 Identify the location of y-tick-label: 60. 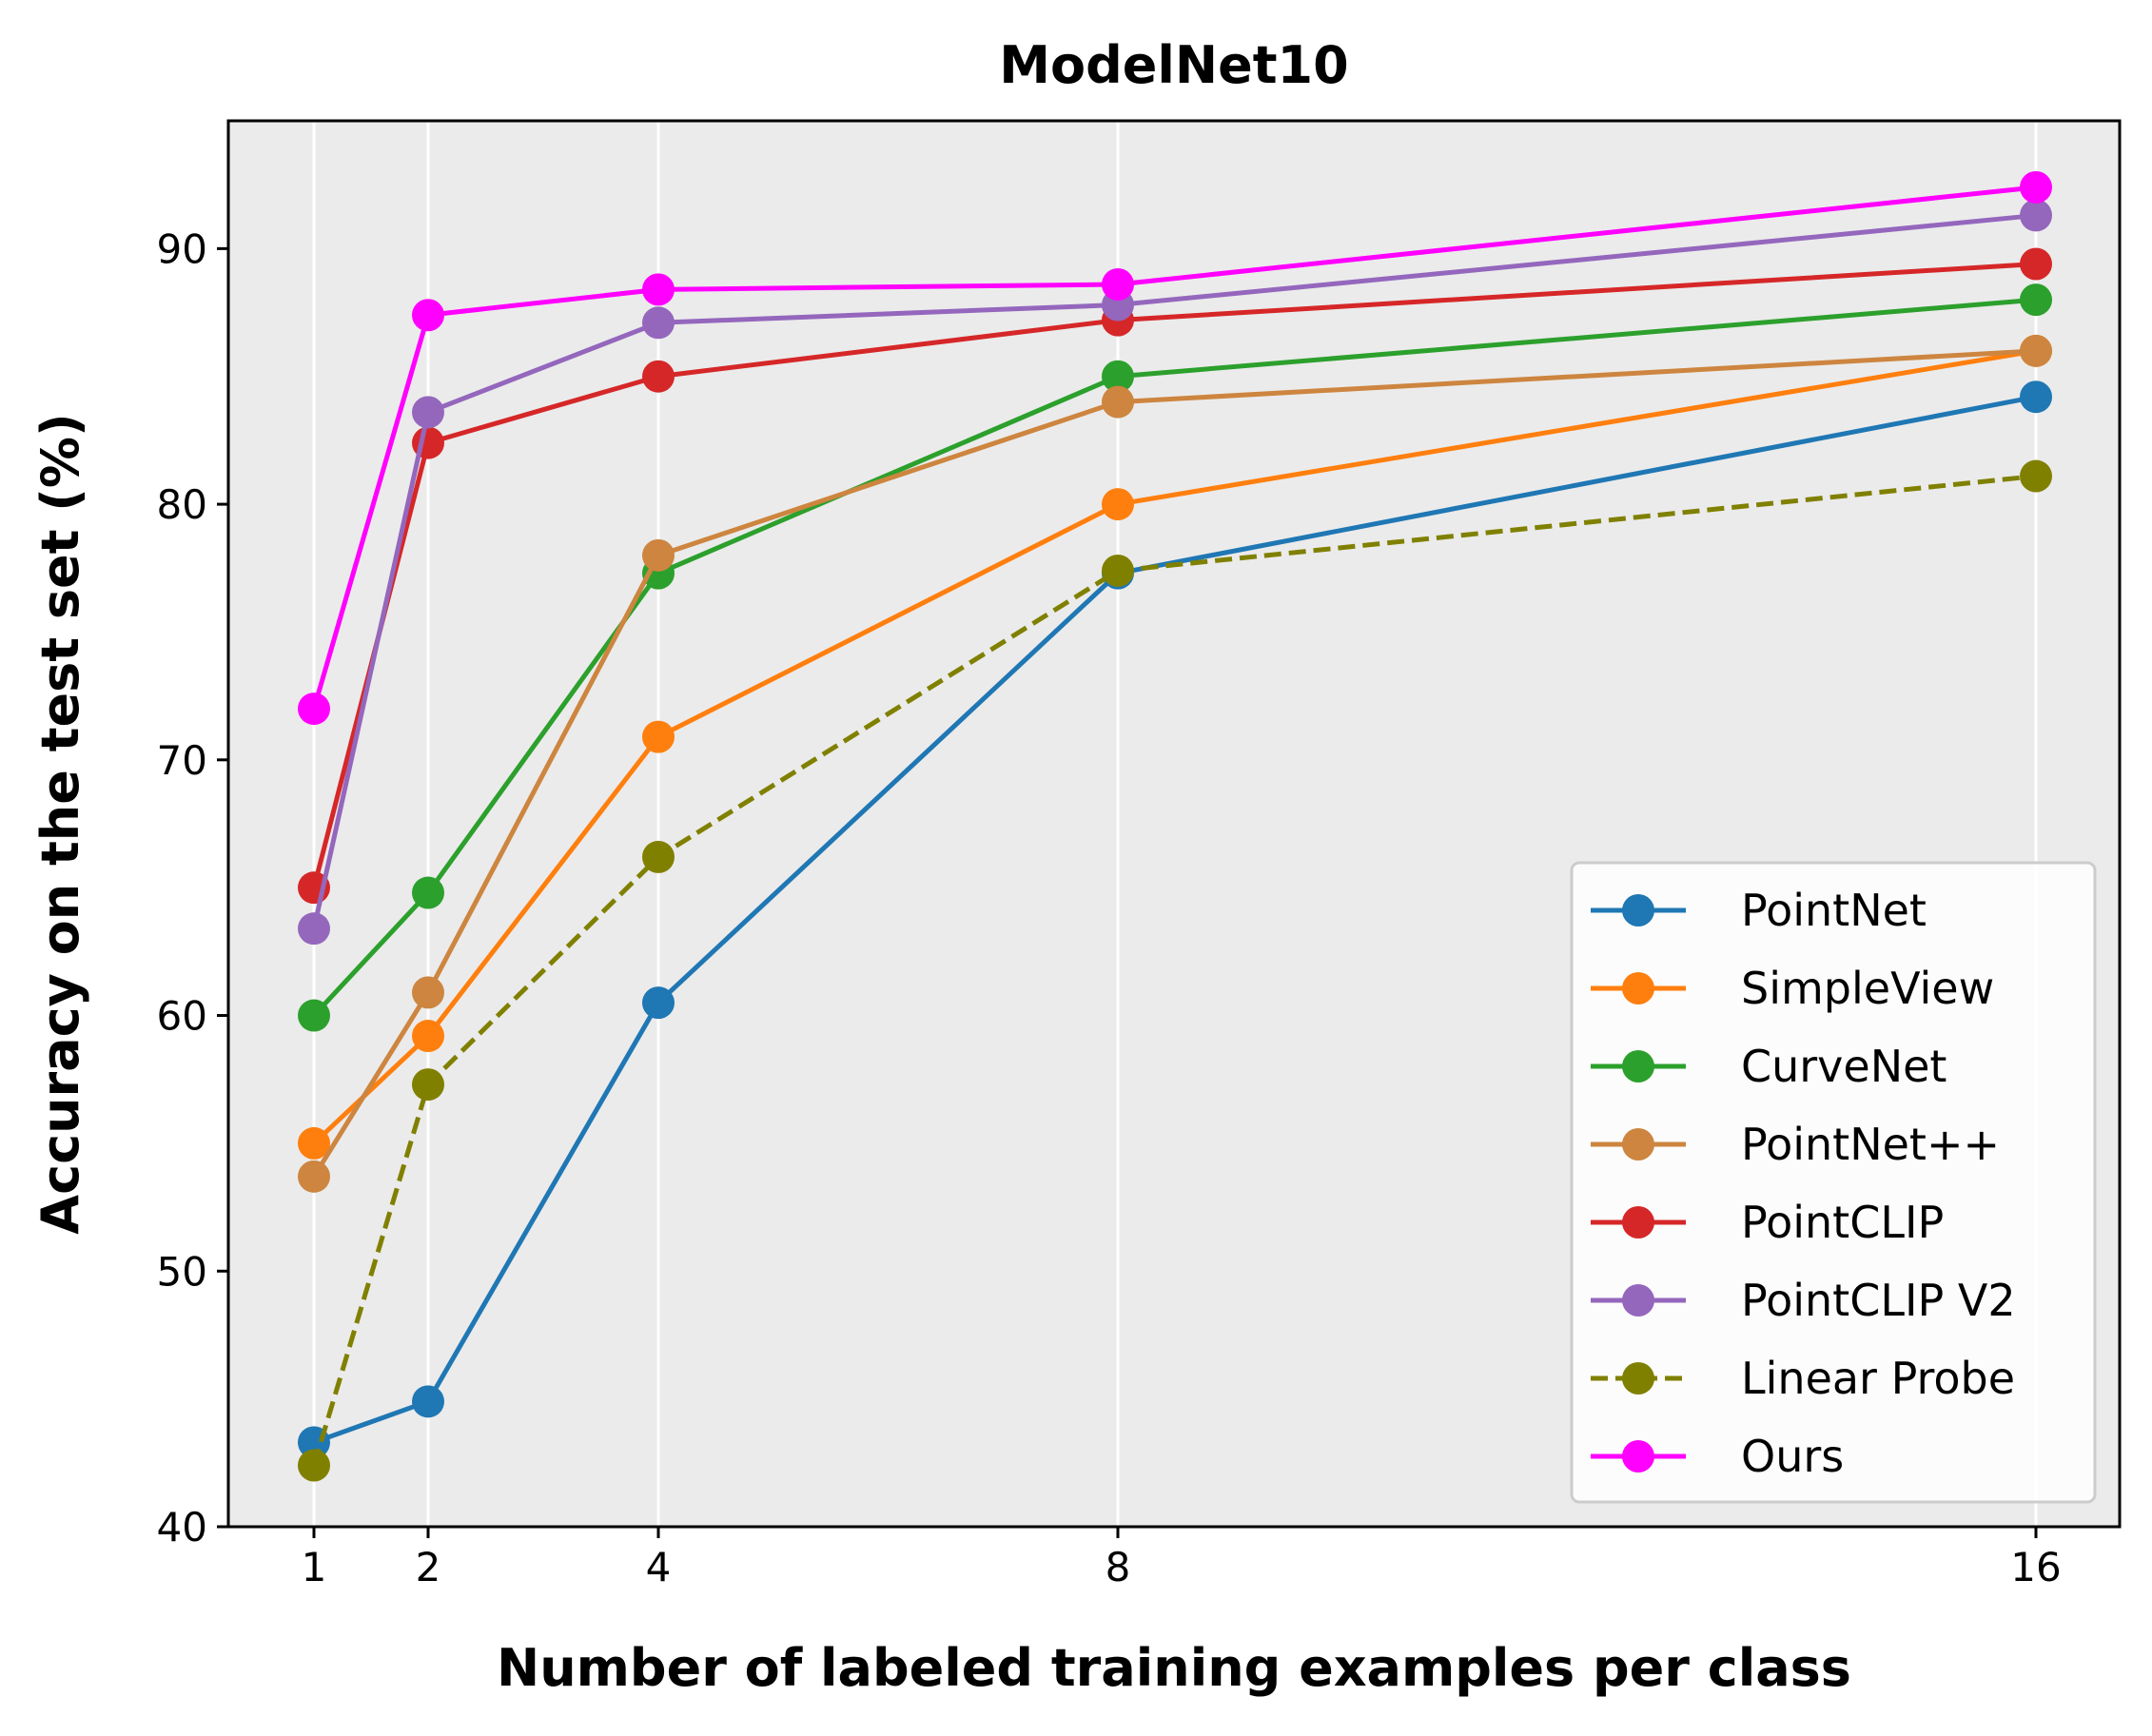
(182, 1017).